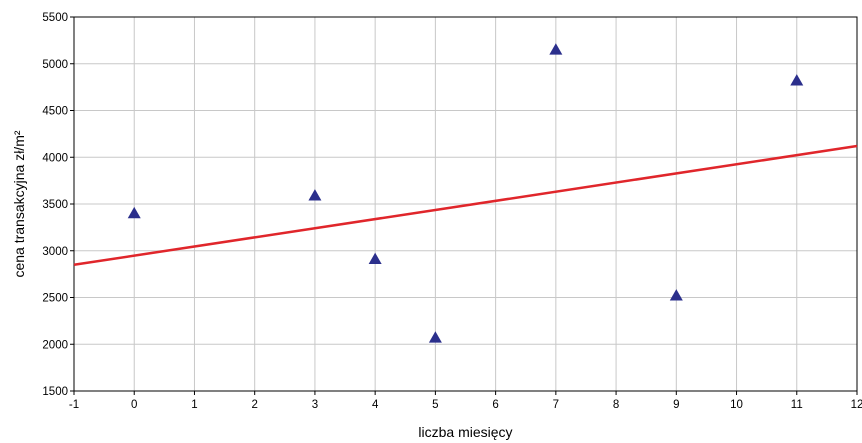 This screenshot has height=443, width=862. I want to click on x-axis-label: liczba miesięcy, so click(465, 432).